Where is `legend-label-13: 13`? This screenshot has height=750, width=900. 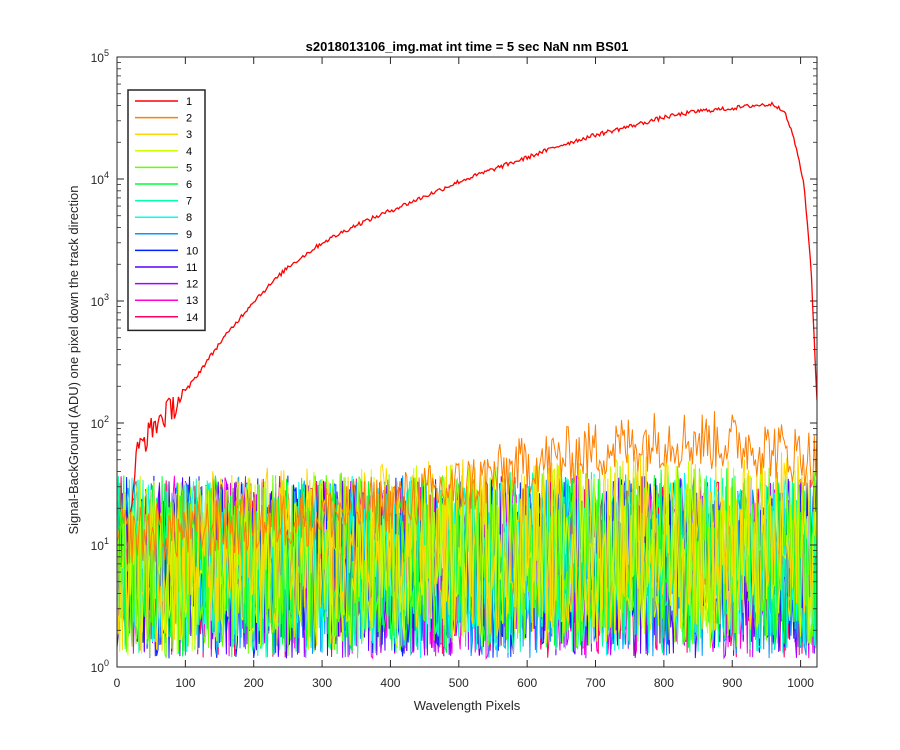 legend-label-13: 13 is located at coordinates (192, 301).